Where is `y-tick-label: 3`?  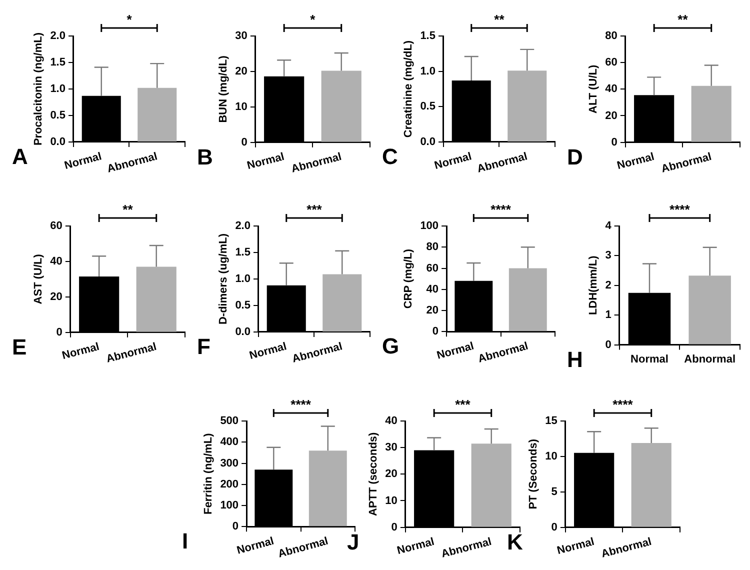
y-tick-label: 3 is located at coordinates (608, 256).